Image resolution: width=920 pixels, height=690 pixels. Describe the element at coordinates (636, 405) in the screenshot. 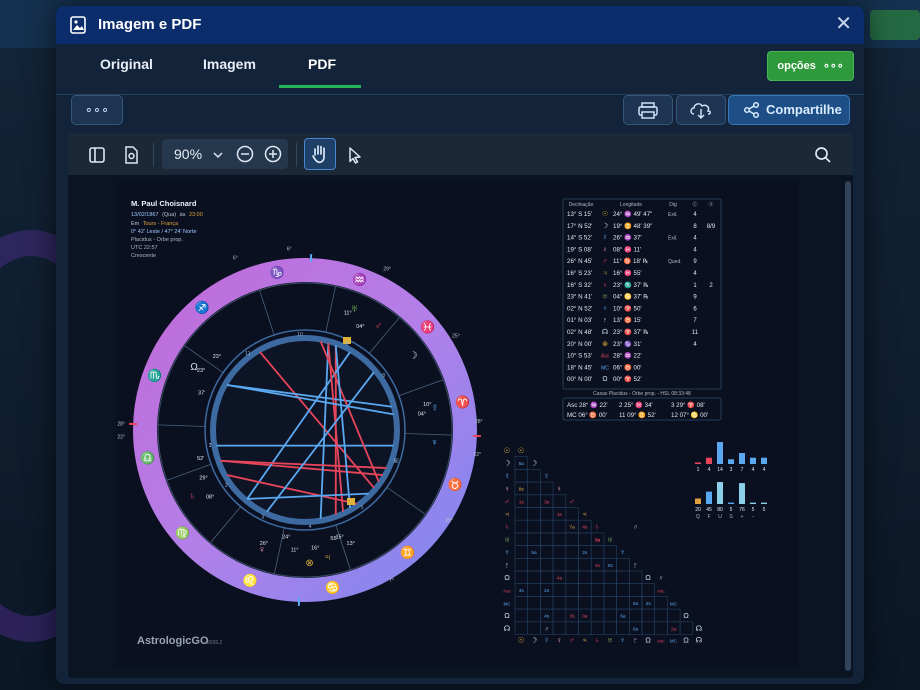

I see `house-cusp-value: 2 25° ♓ 34'` at that location.